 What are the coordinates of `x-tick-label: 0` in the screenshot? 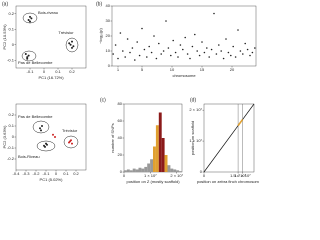 It's located at (56, 173).